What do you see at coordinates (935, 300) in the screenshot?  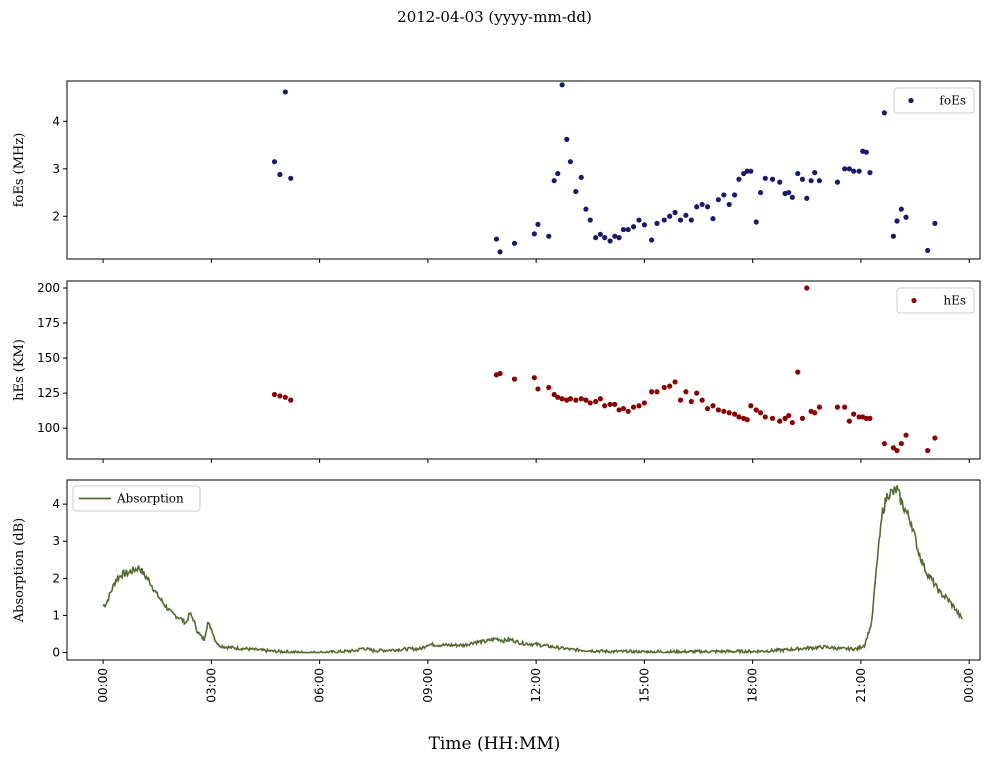 I see `legend: hEs` at bounding box center [935, 300].